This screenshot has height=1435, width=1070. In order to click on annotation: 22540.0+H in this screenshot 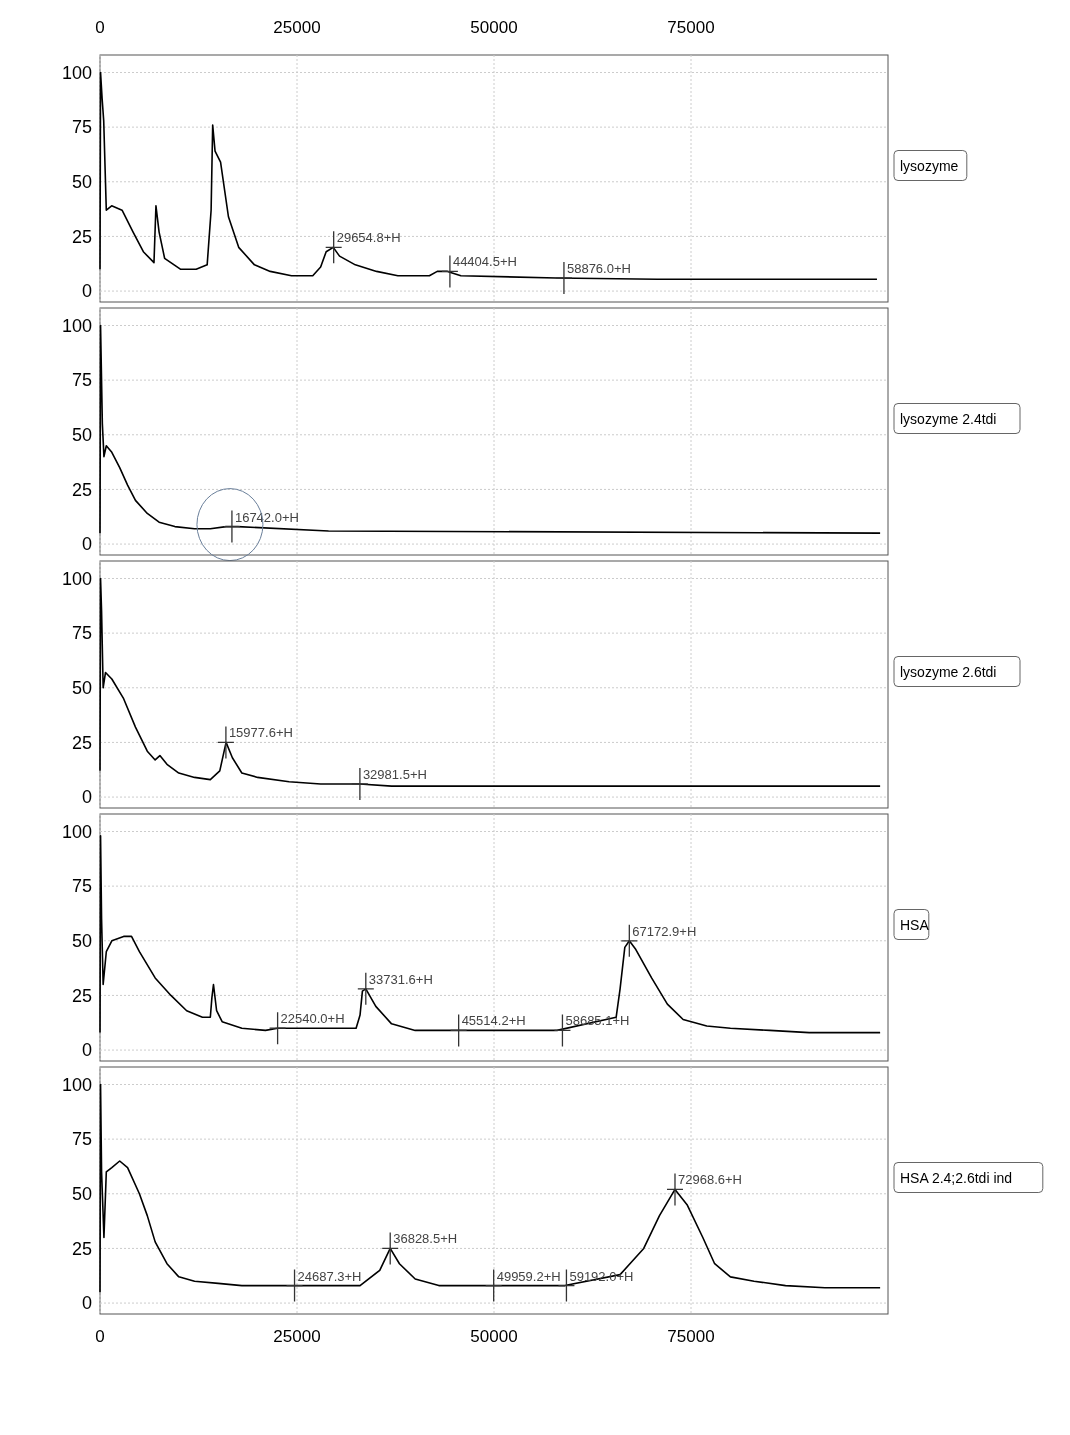, I will do `click(312, 1019)`.